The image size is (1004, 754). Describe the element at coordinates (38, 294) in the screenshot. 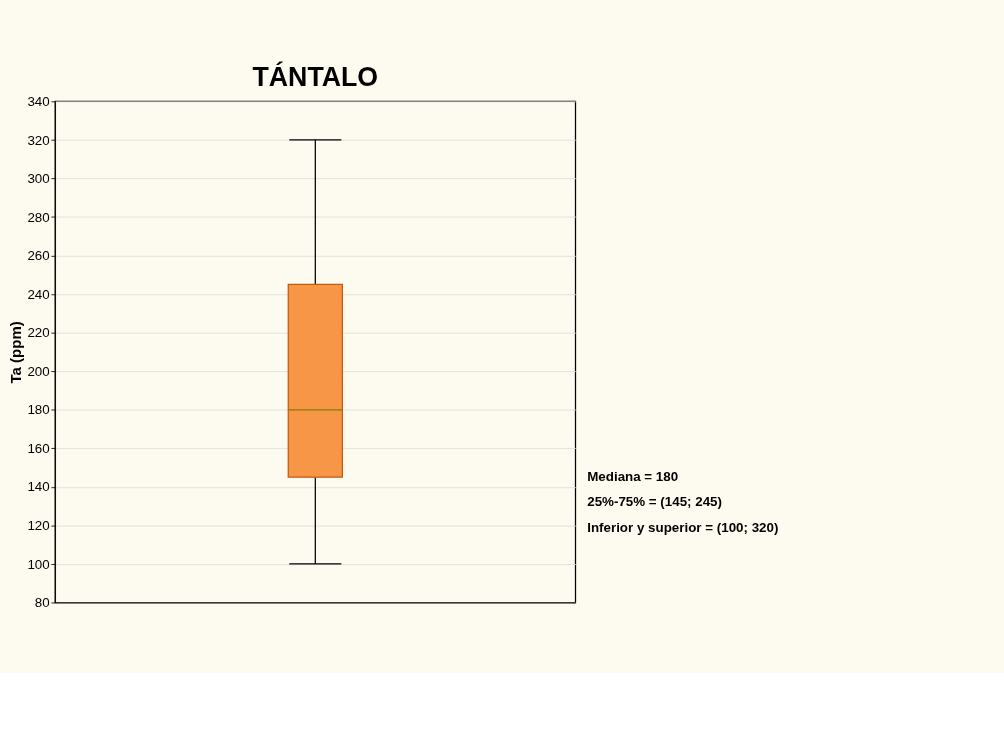

I see `y-tick-label: 240` at that location.